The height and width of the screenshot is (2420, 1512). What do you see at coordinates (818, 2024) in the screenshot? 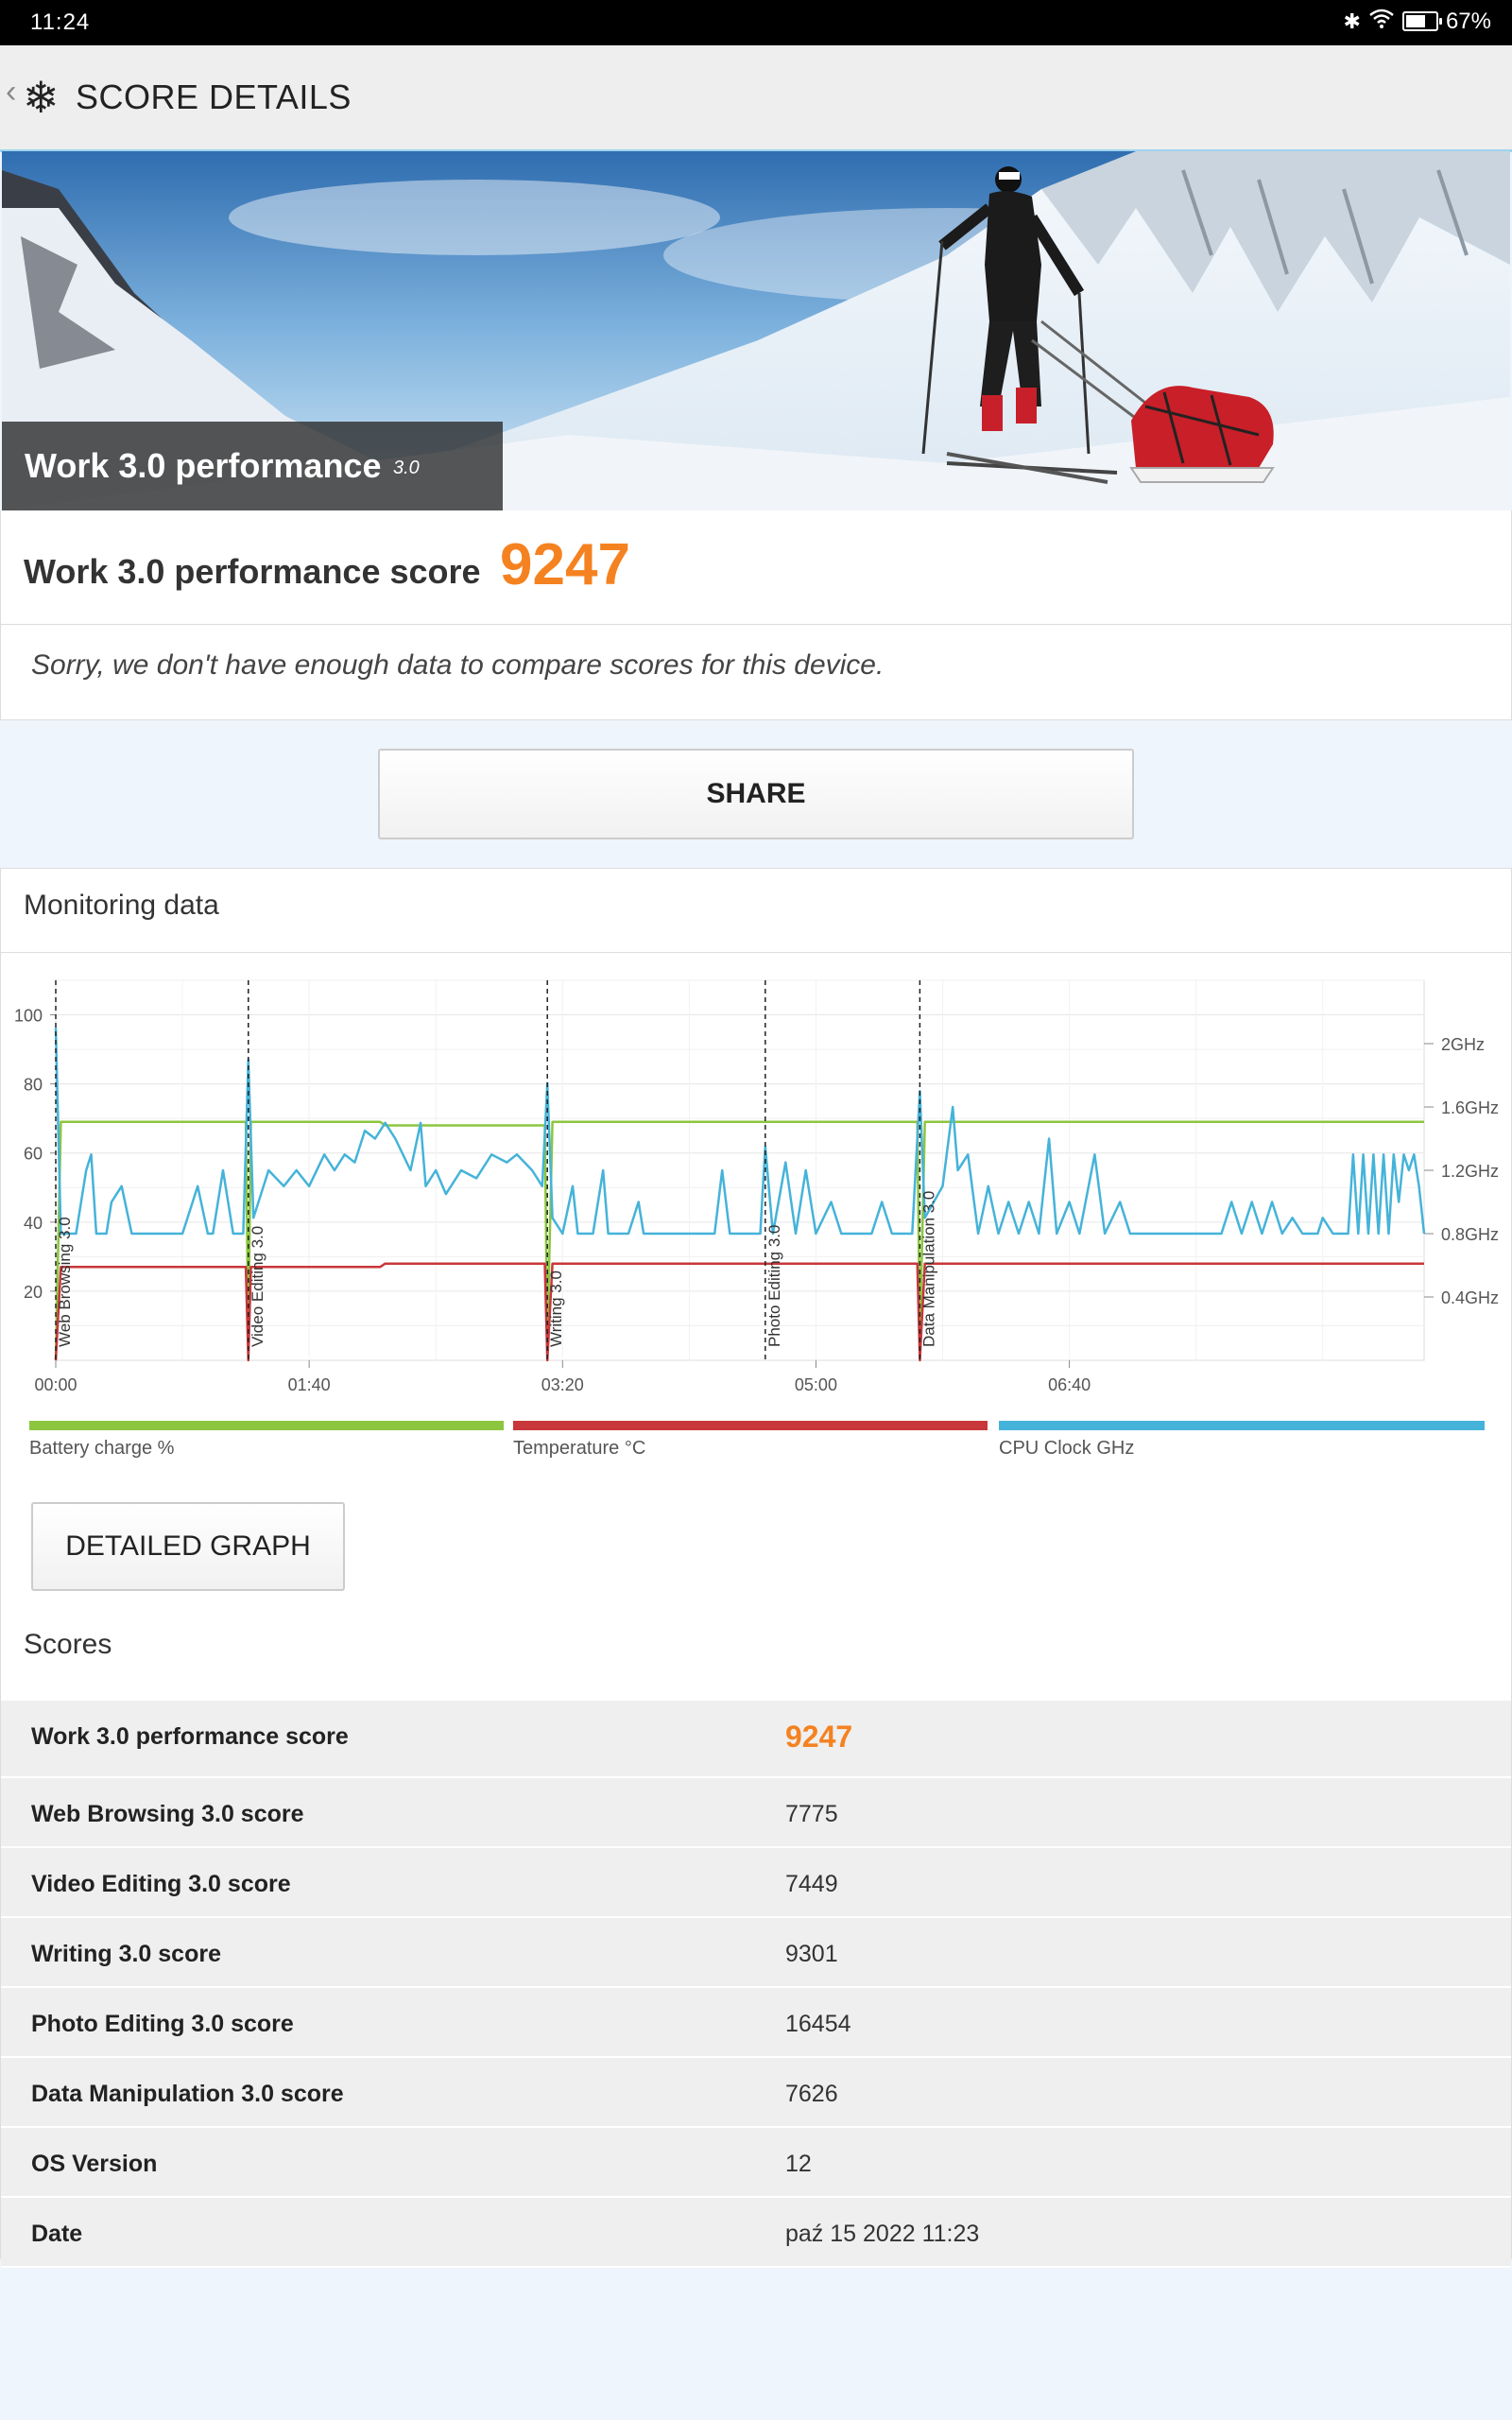
I see `score-row-value: 16454` at bounding box center [818, 2024].